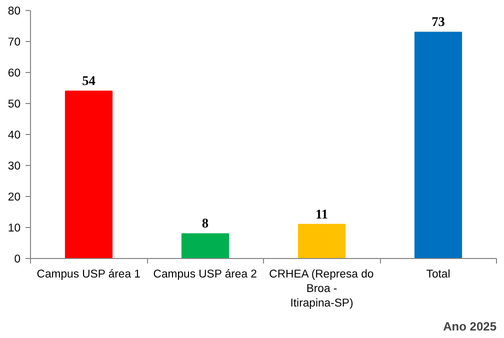  I want to click on data-label: 73, so click(439, 22).